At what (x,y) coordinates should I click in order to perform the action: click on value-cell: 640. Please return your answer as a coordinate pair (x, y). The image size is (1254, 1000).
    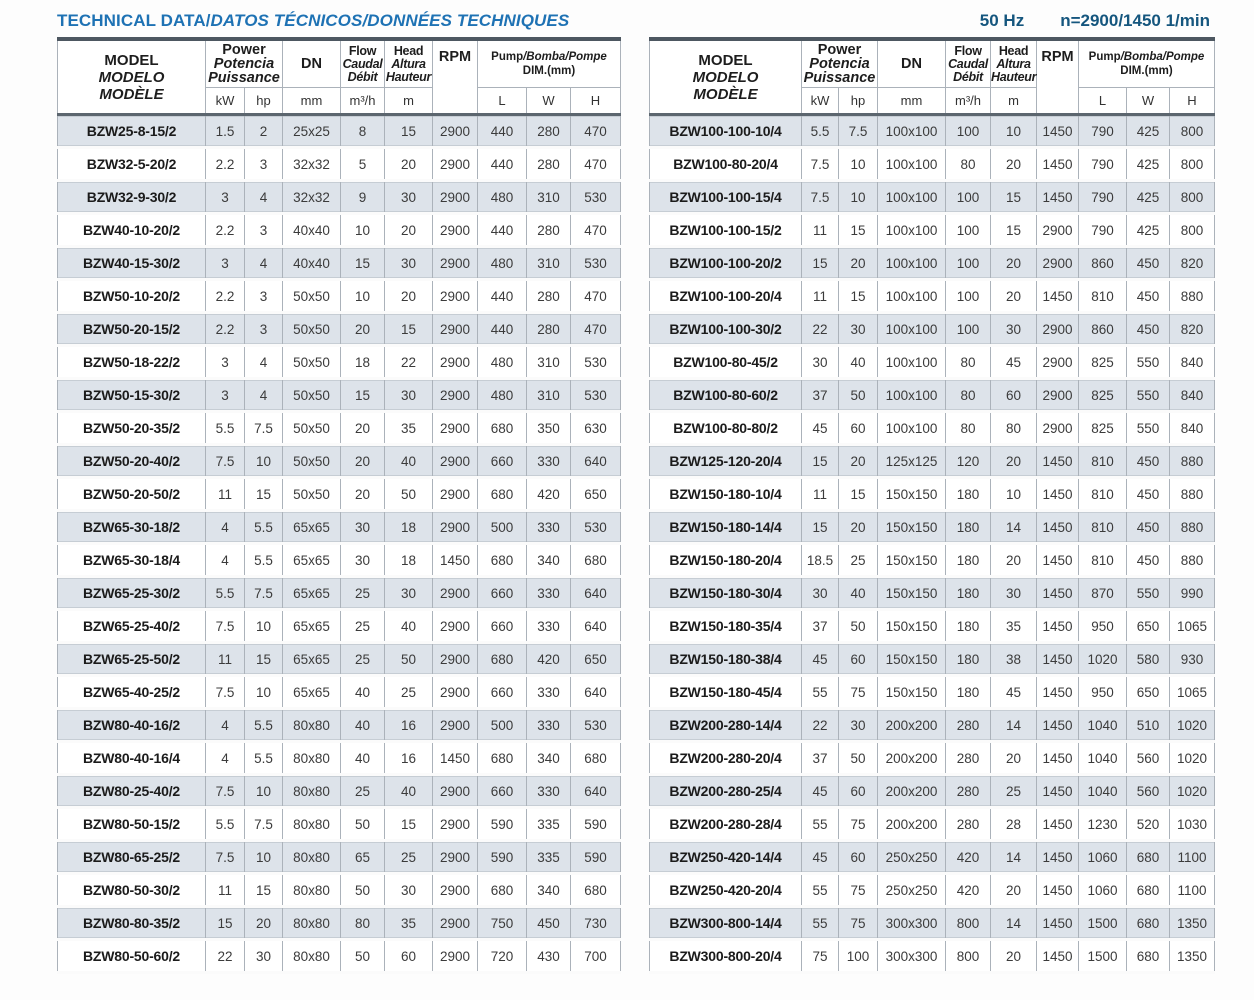
    Looking at the image, I should click on (595, 692).